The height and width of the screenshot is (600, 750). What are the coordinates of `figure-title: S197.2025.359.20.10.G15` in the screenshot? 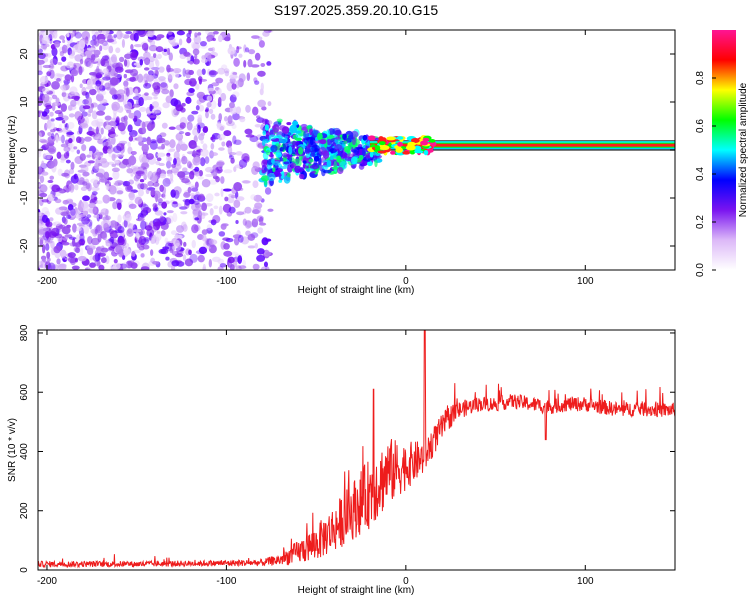 It's located at (356, 10).